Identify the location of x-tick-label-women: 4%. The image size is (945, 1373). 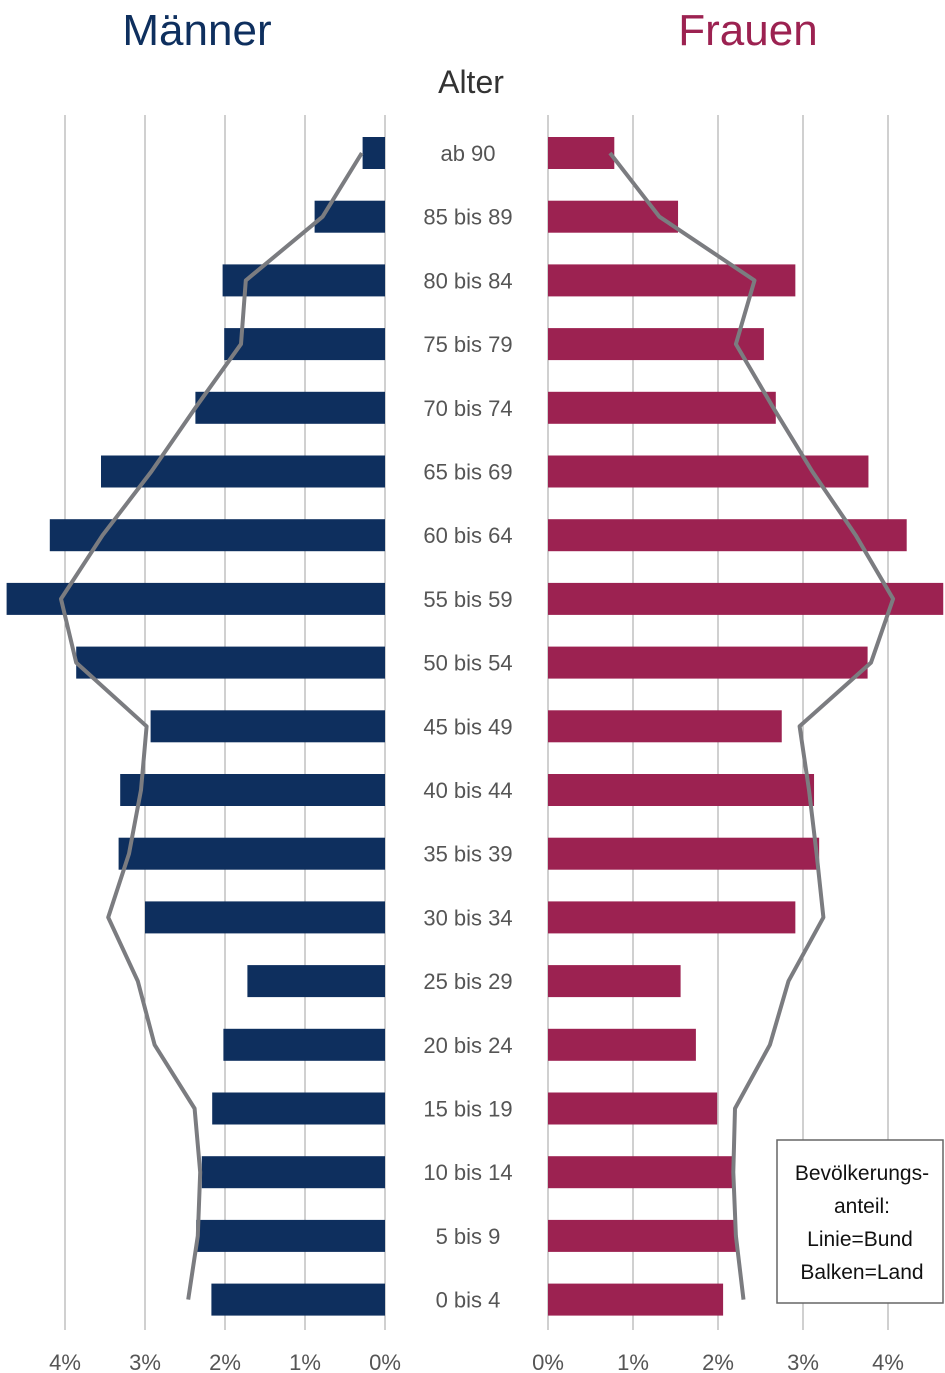
(888, 1361).